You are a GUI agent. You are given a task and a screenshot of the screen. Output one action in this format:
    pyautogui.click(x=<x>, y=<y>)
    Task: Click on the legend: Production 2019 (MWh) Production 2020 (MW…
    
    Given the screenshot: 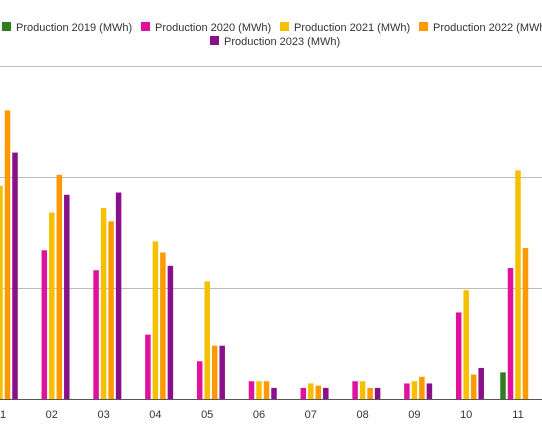 What is the action you would take?
    pyautogui.click(x=272, y=35)
    